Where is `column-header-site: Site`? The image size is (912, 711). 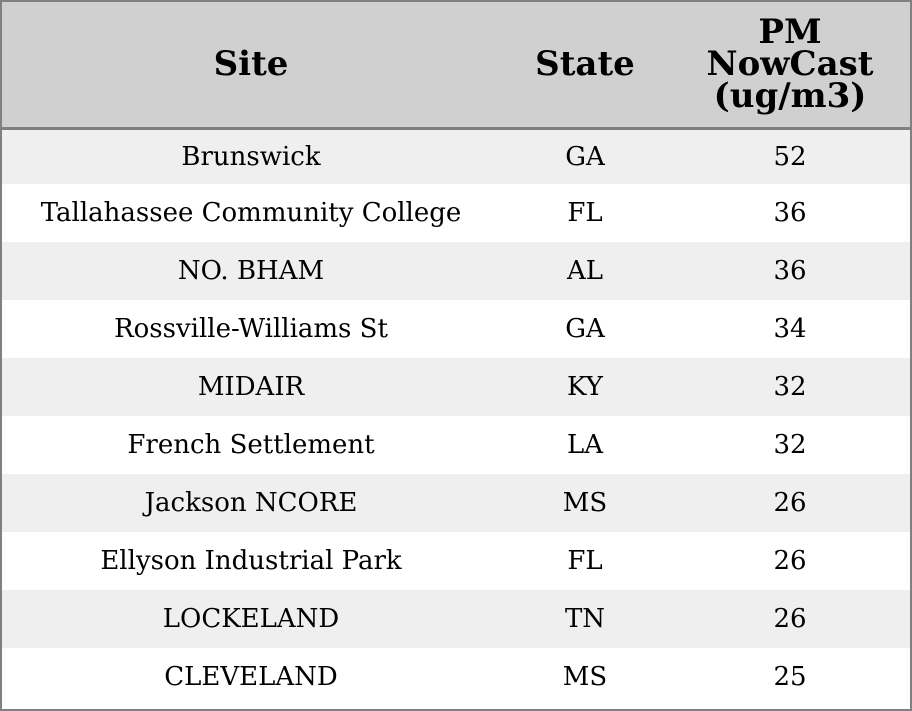 column-header-site: Site is located at coordinates (251, 66).